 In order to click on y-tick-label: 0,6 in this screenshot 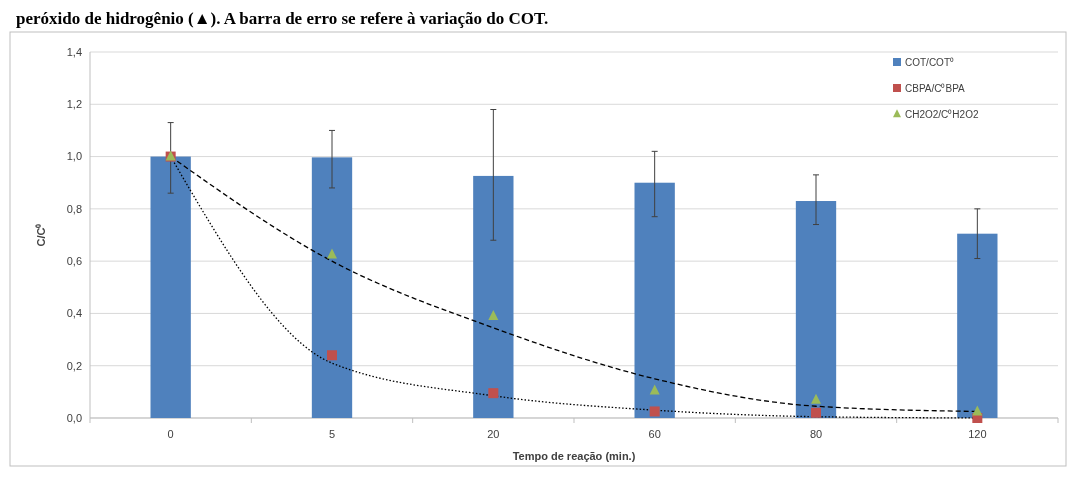, I will do `click(74, 260)`.